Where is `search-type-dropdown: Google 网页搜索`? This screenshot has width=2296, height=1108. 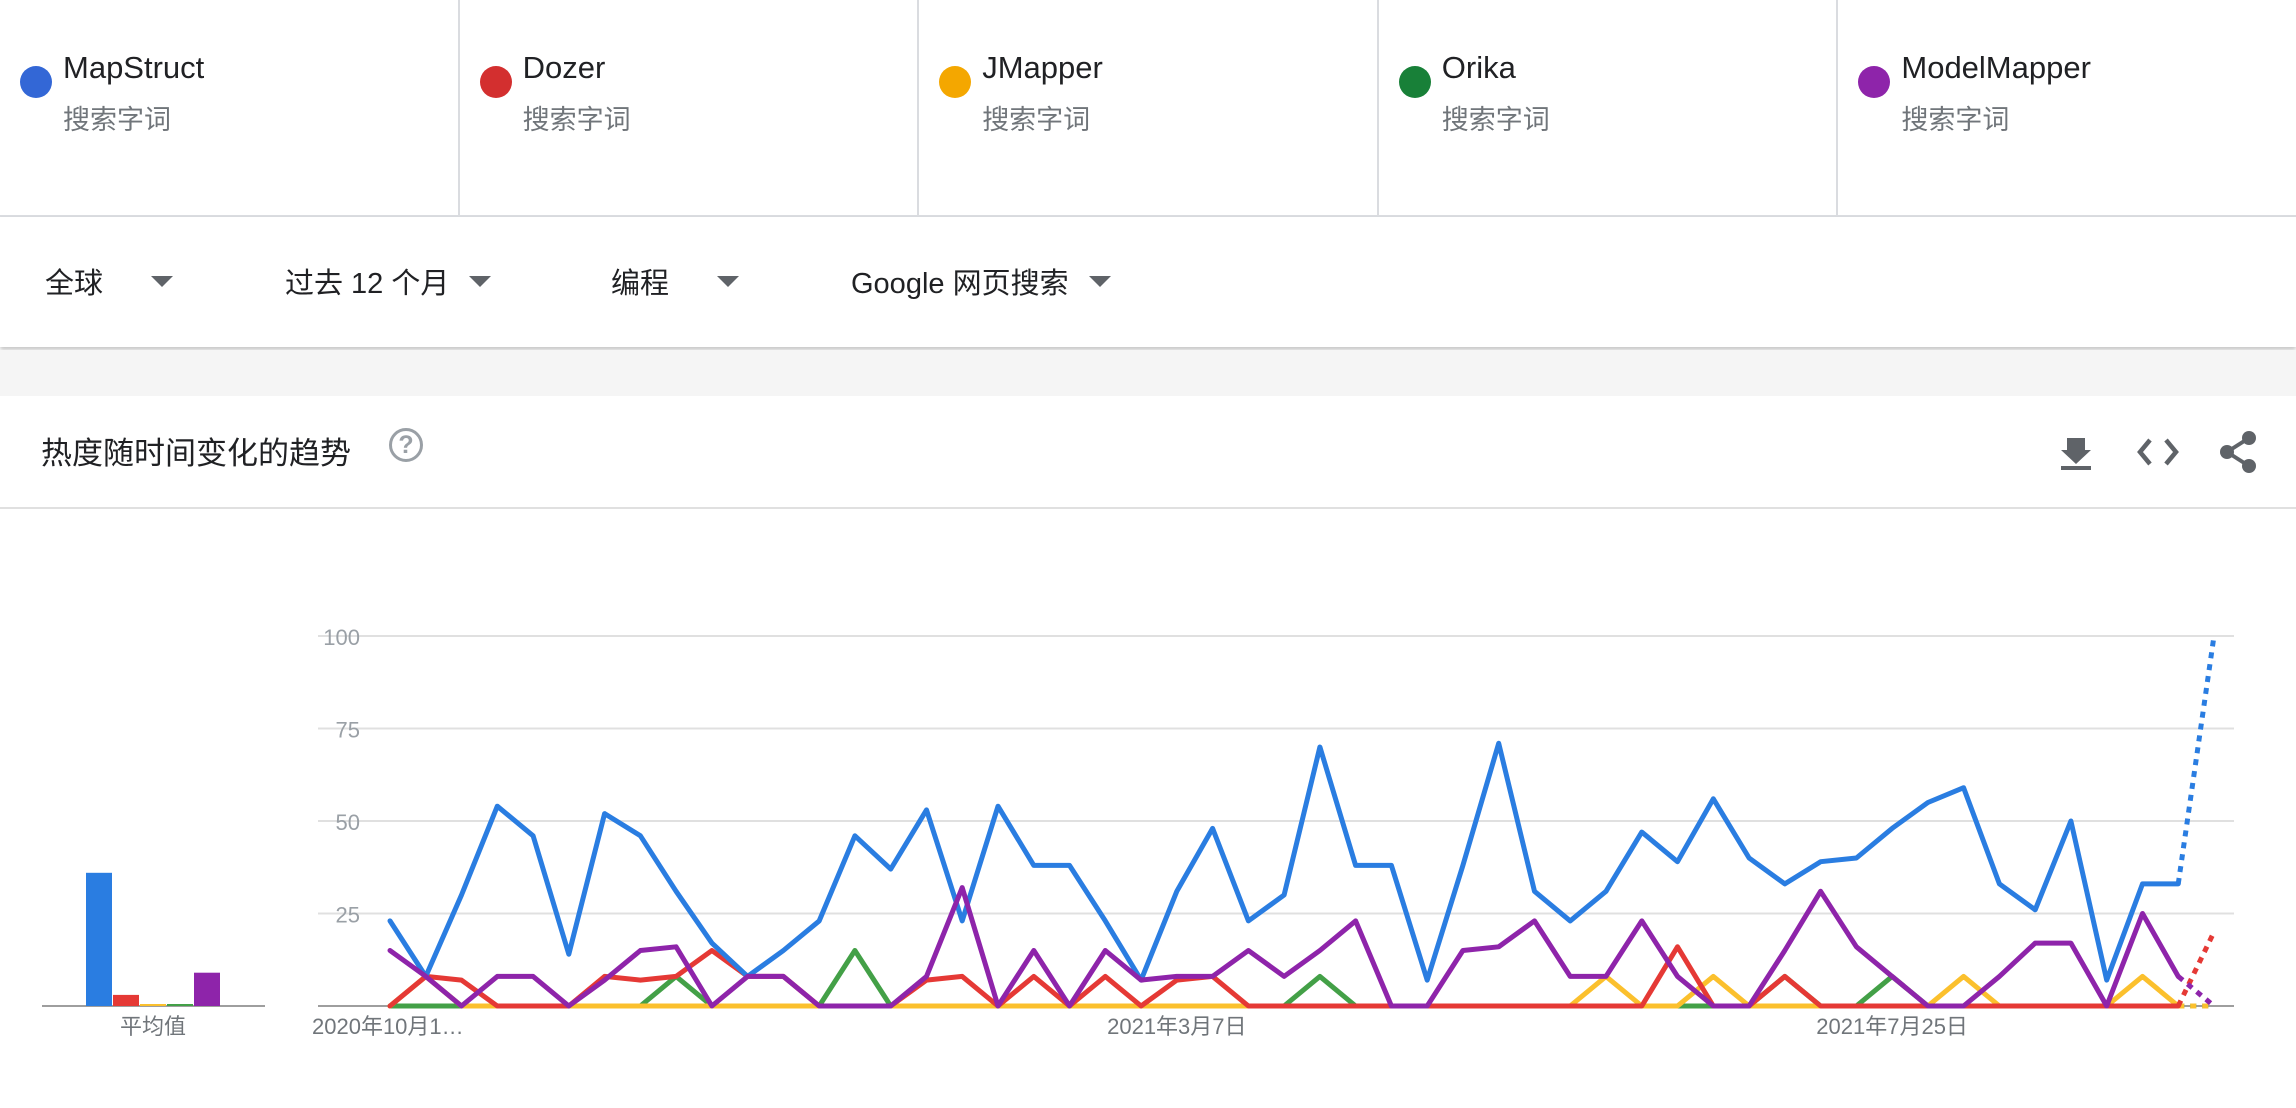
search-type-dropdown: Google 网页搜索 is located at coordinates (981, 281).